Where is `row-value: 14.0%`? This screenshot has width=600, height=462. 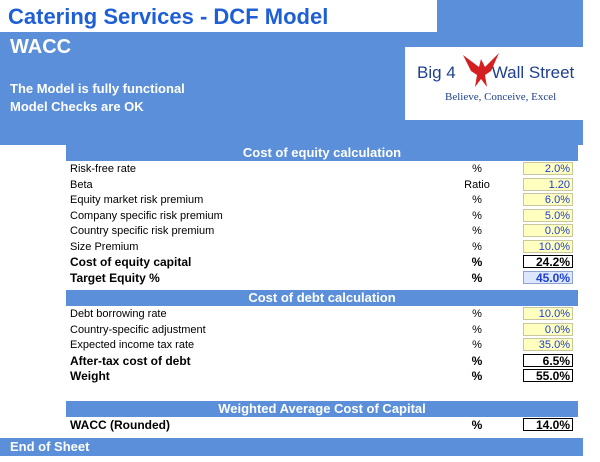
row-value: 14.0% is located at coordinates (548, 425).